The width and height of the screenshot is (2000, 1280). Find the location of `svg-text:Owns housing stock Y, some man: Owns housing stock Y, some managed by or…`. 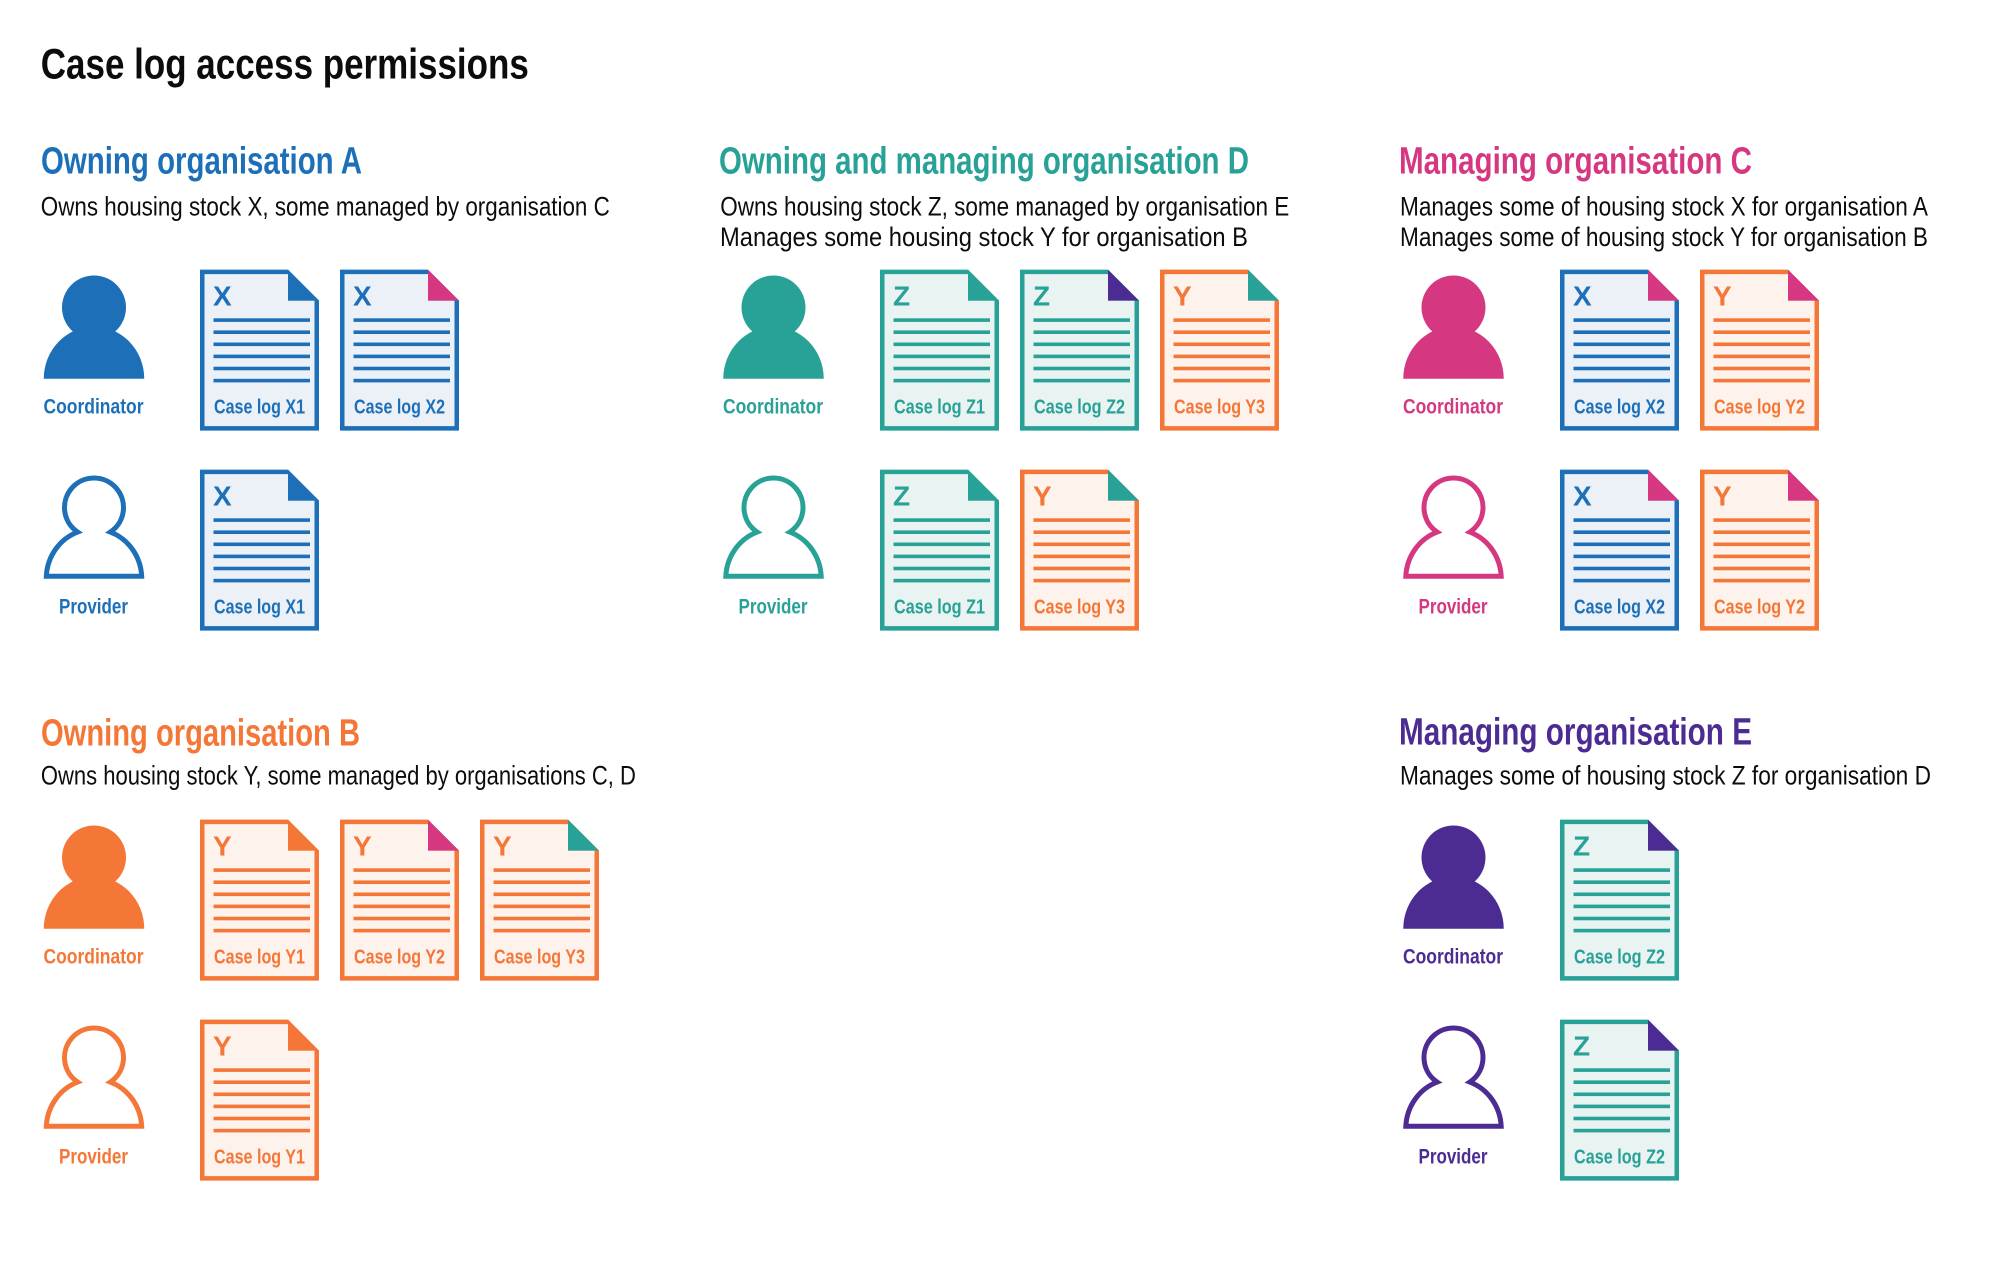

svg-text:Owns housing stock Y, some man: Owns housing stock Y, some managed by or… is located at coordinates (338, 775).